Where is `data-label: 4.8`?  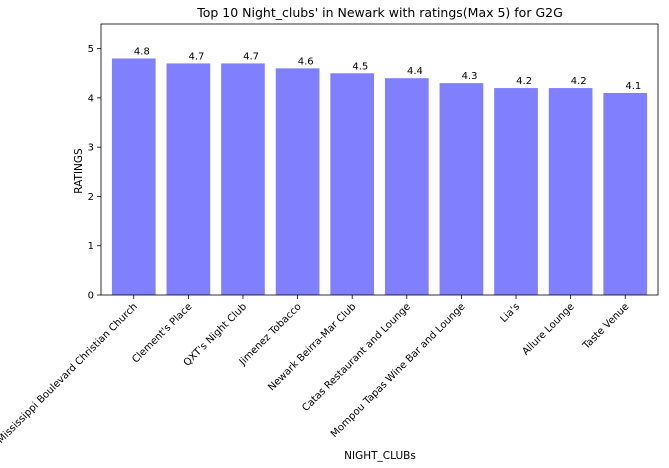 data-label: 4.8 is located at coordinates (142, 51).